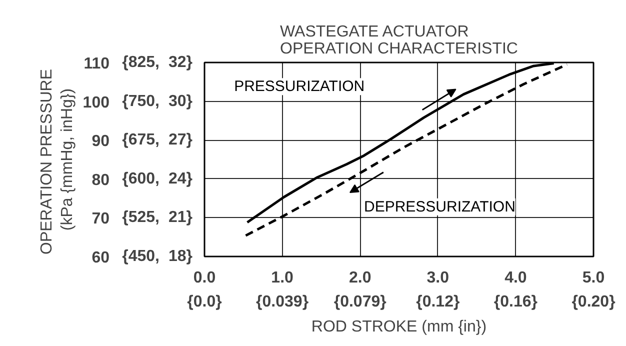 This screenshot has height=346, width=626. I want to click on y-tick-label: 70, so click(101, 219).